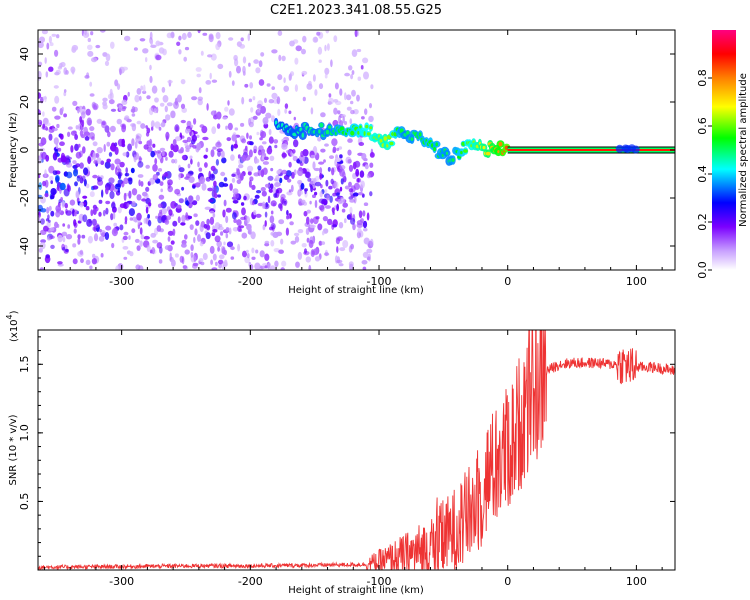  I want to click on snr-x-label: Height of straight line (km), so click(356, 590).